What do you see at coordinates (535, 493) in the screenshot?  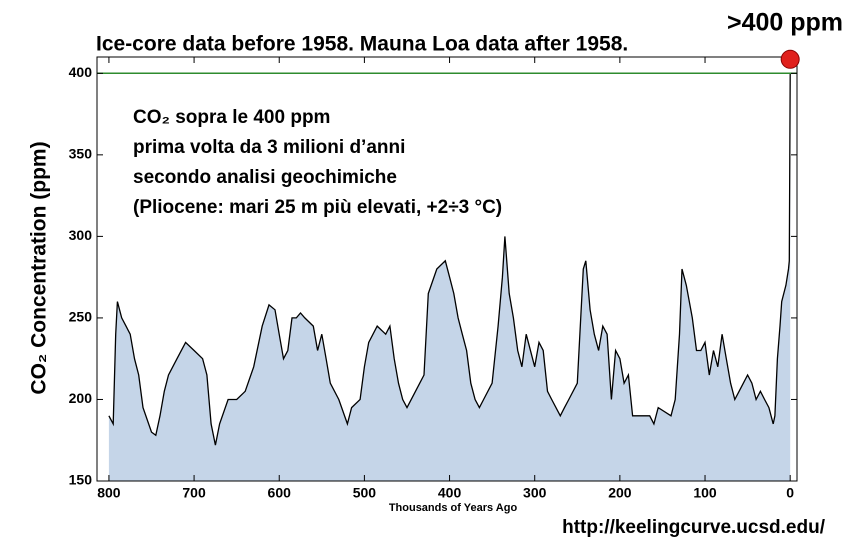 I see `x-tick-label: 300` at bounding box center [535, 493].